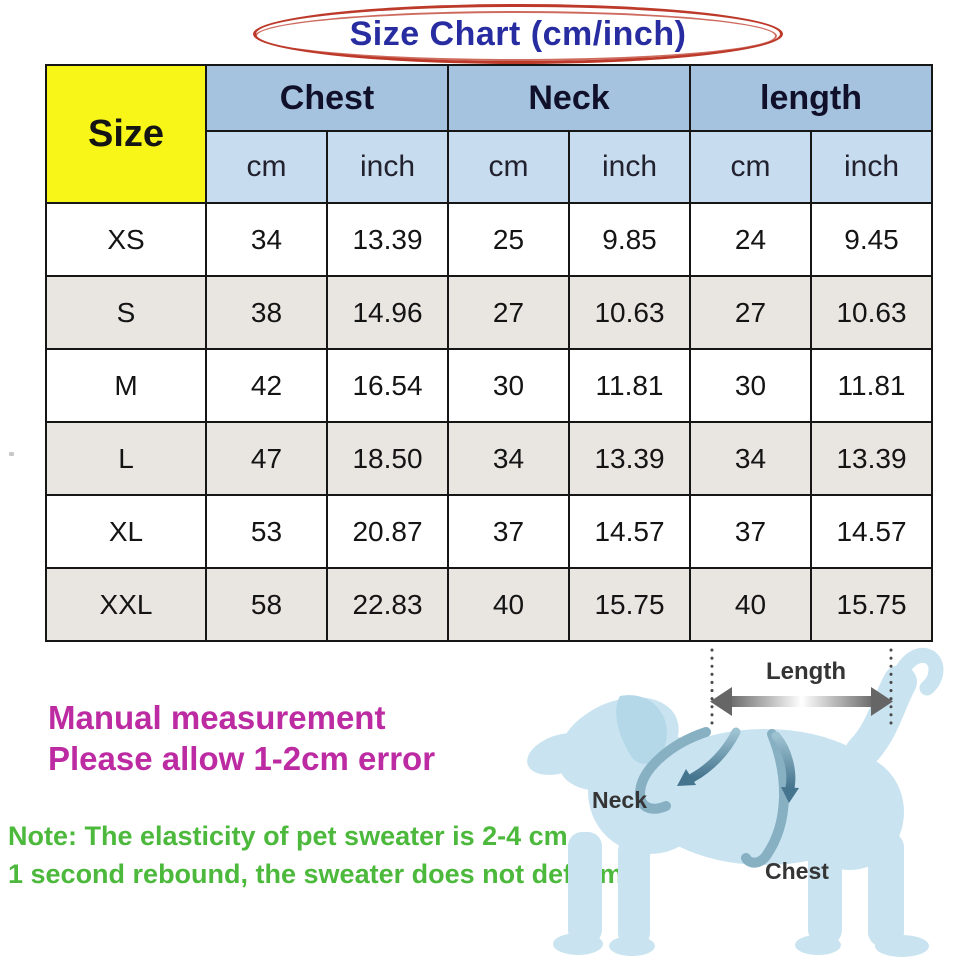 Image resolution: width=955 pixels, height=964 pixels. Describe the element at coordinates (387, 167) in the screenshot. I see `chest-inch-header: inch` at that location.